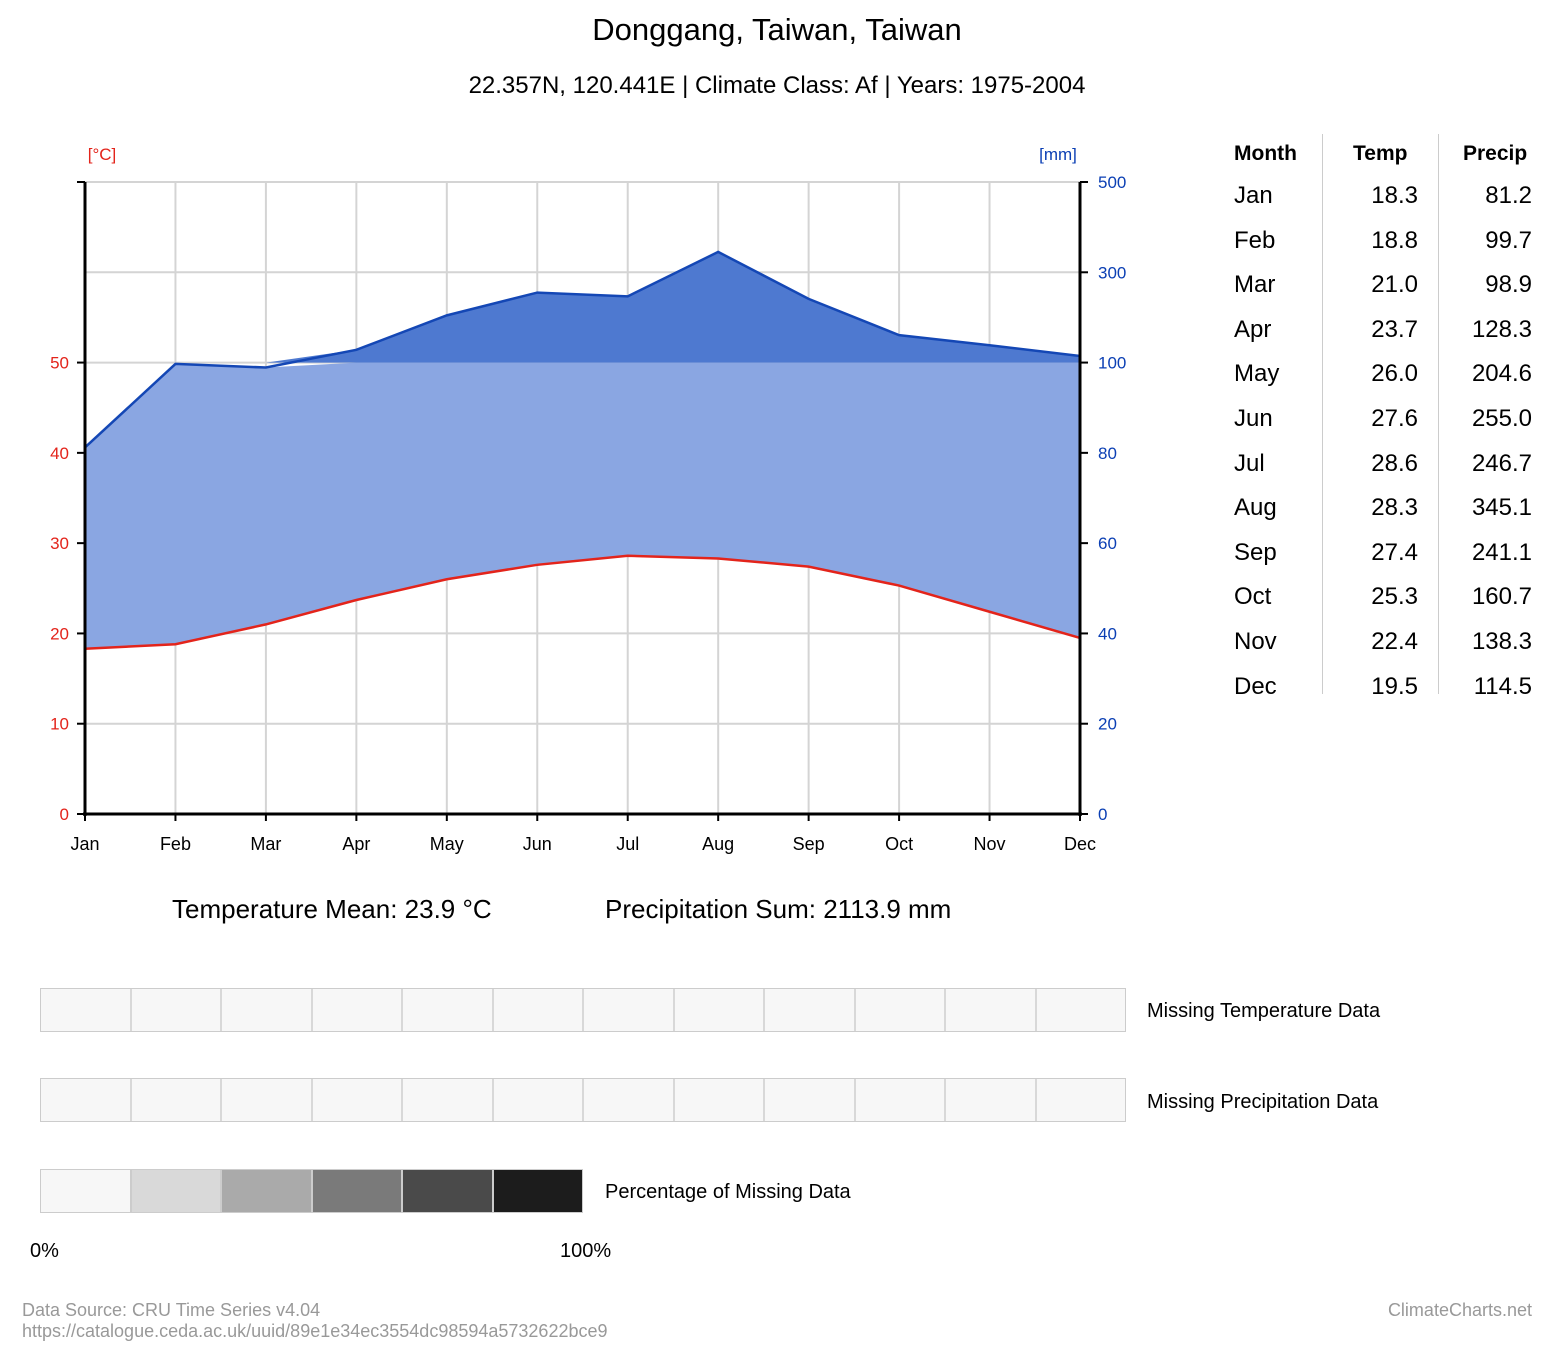 The height and width of the screenshot is (1350, 1554). What do you see at coordinates (1257, 374) in the screenshot?
I see `table-cell: May` at bounding box center [1257, 374].